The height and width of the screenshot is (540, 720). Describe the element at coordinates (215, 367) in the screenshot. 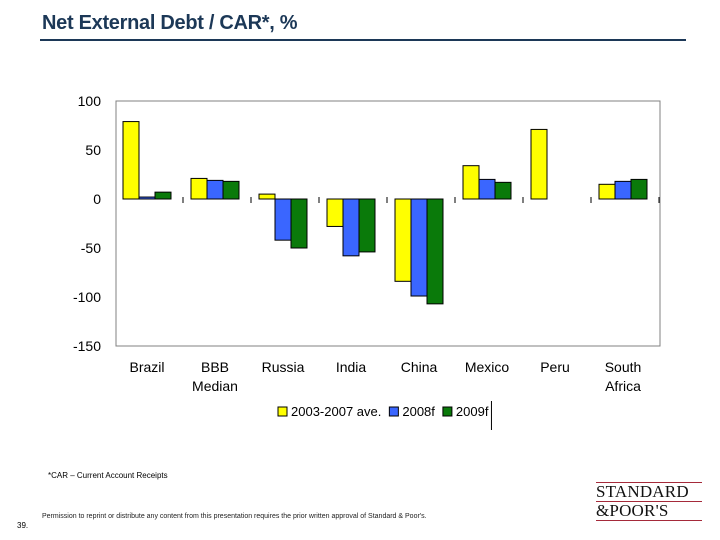

I see `x-category-label: BBB` at that location.